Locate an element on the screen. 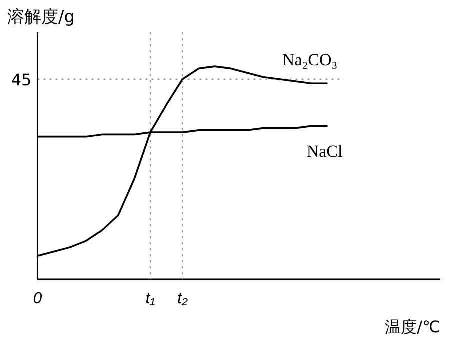 This screenshot has width=449, height=341. text: 45 is located at coordinates (21, 80).